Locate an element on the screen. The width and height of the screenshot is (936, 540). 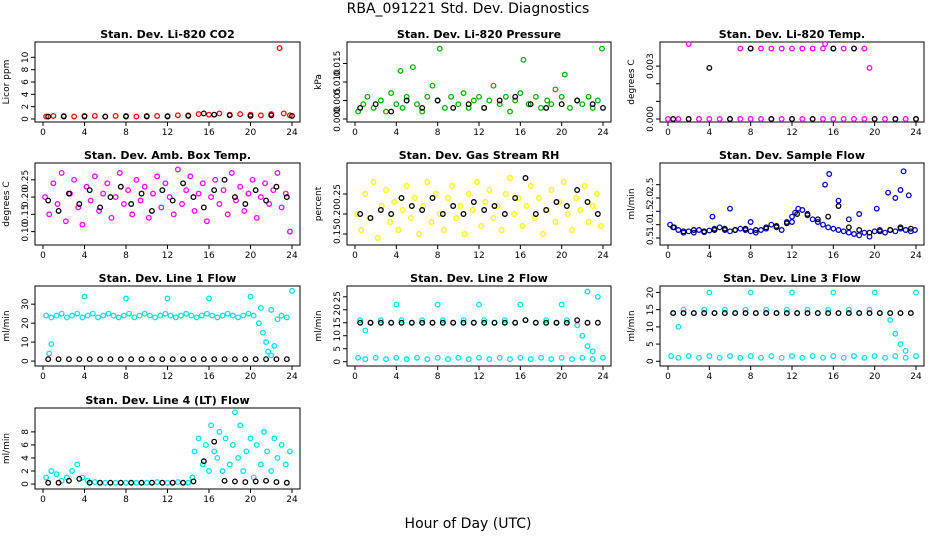
plot-frame is located at coordinates (792, 82).